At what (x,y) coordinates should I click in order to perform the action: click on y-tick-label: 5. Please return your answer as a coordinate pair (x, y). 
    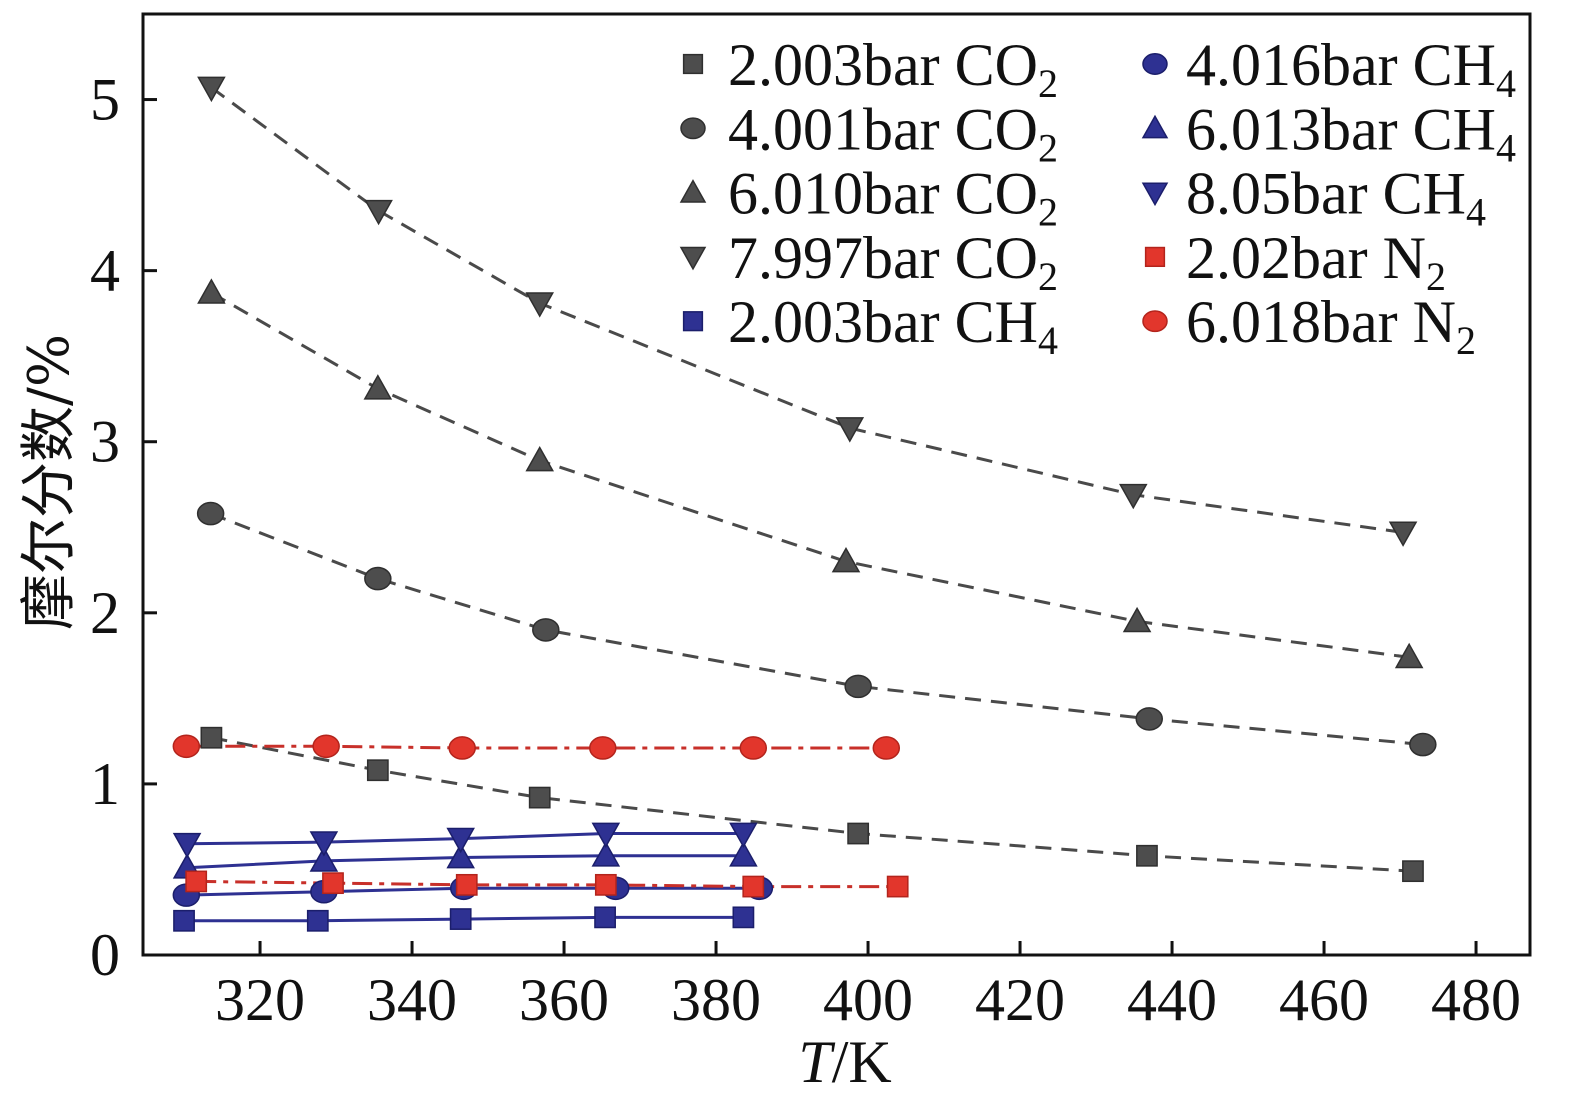
    Looking at the image, I should click on (105, 100).